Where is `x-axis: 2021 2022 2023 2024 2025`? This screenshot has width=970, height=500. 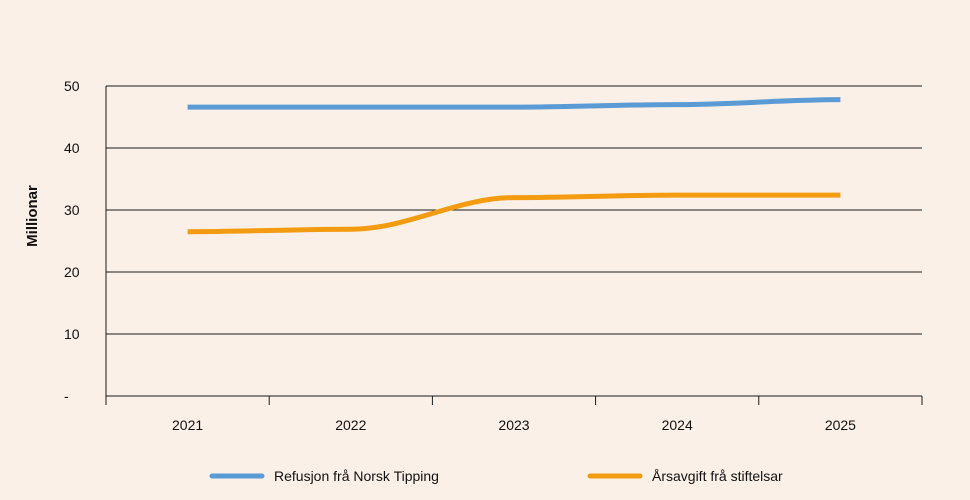 x-axis: 2021 2022 2023 2024 2025 is located at coordinates (514, 414).